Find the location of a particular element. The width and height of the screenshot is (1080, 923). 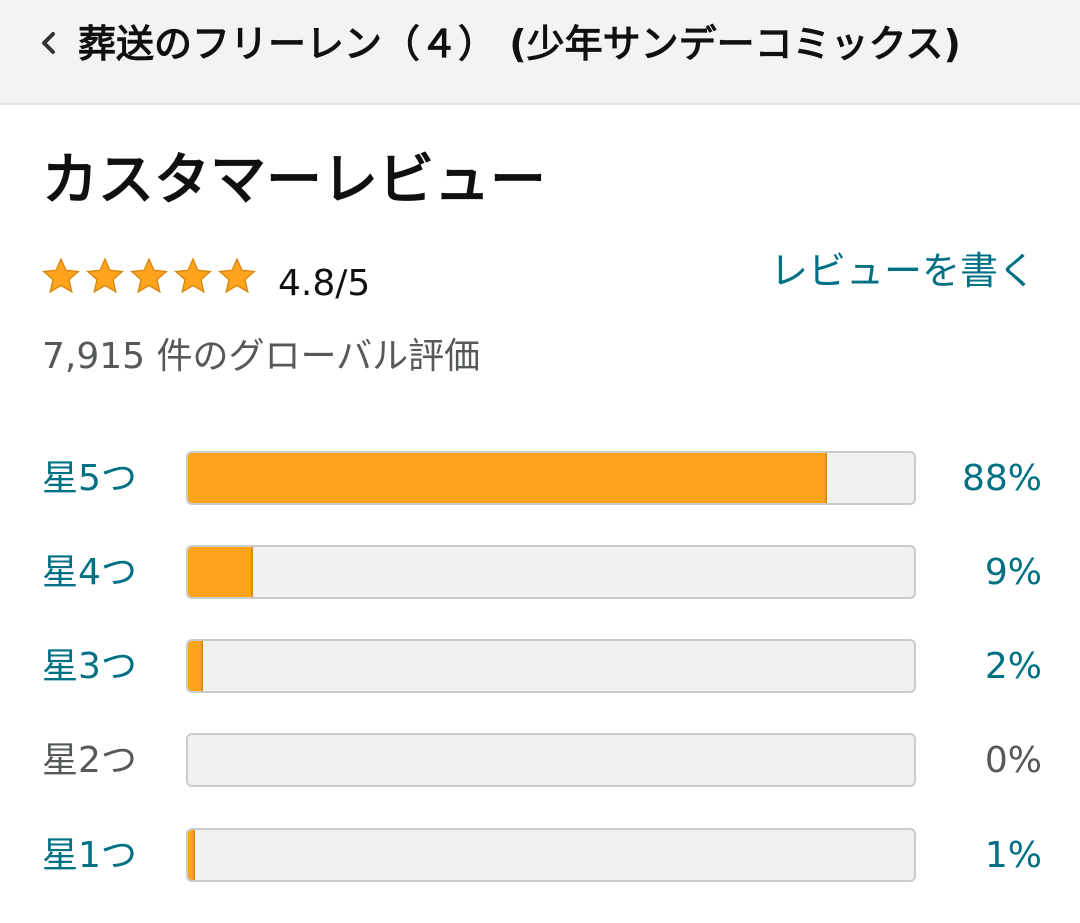

histogram-row: 星4つ 9% is located at coordinates (540, 572).